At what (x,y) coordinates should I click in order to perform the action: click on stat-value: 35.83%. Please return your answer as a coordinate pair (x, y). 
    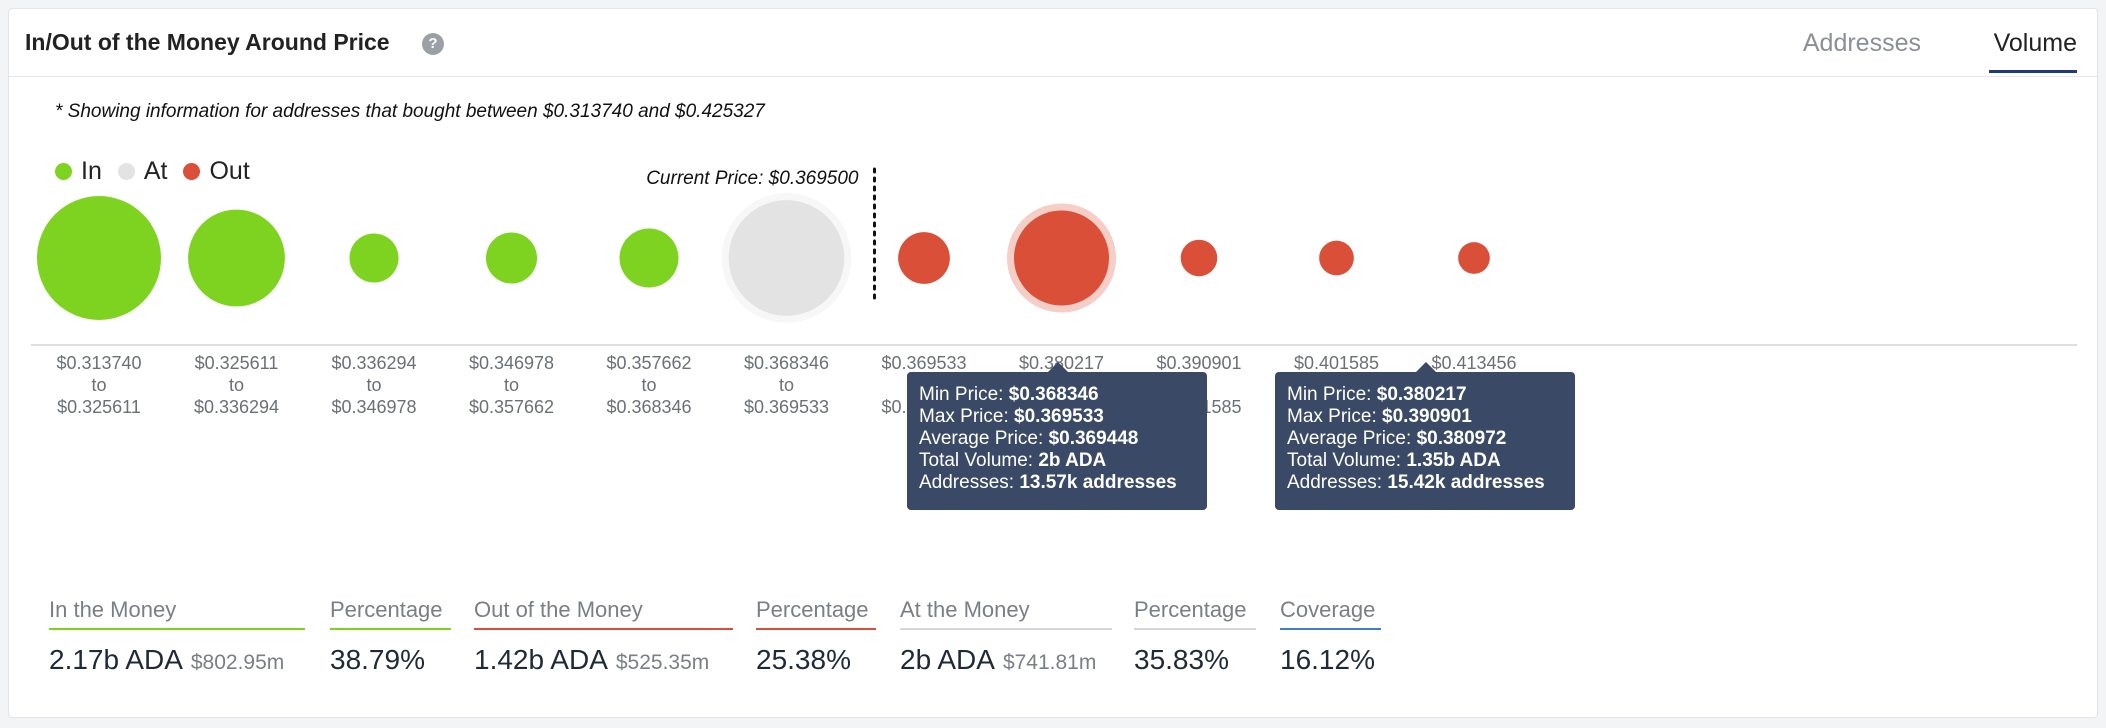
    Looking at the image, I should click on (1181, 659).